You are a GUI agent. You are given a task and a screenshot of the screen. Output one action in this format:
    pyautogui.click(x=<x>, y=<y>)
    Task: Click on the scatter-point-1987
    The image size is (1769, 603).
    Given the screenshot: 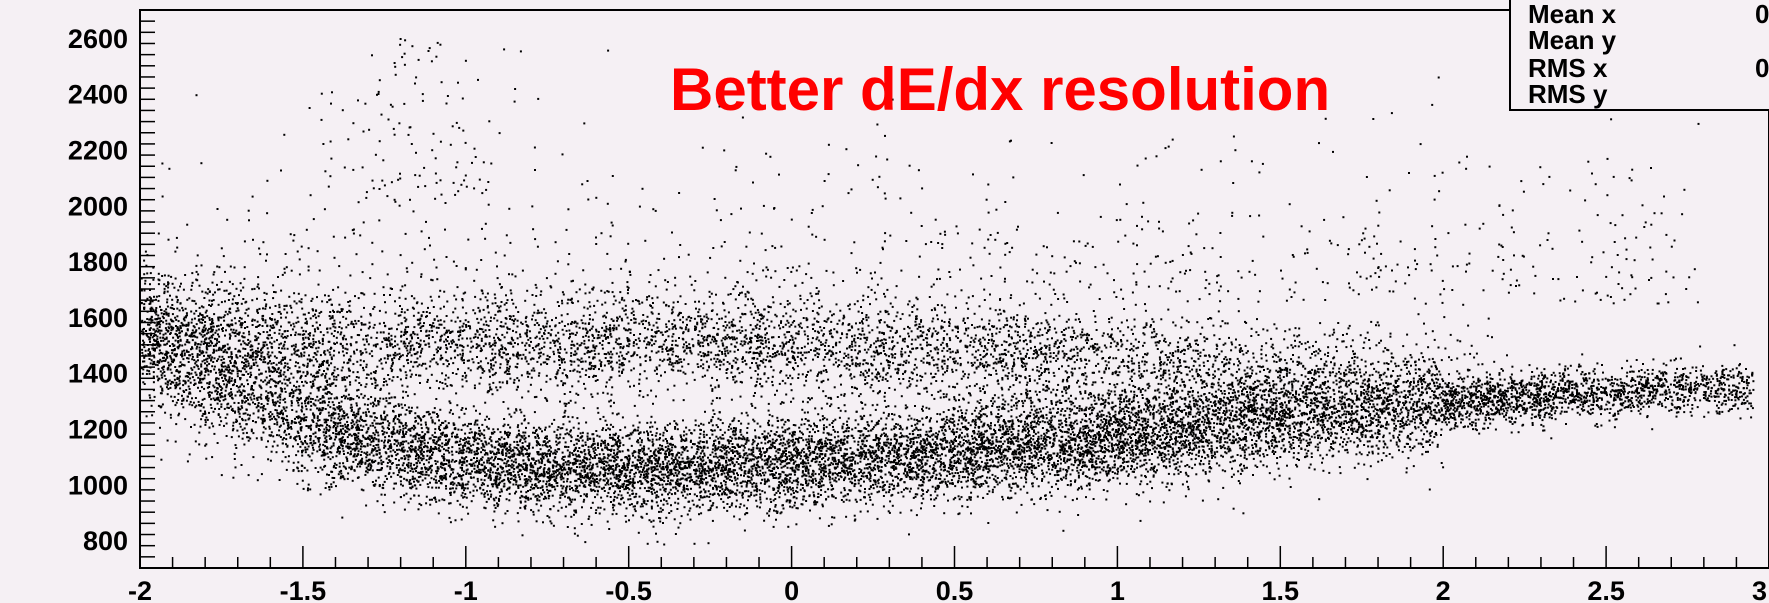 What is the action you would take?
    pyautogui.click(x=849, y=500)
    